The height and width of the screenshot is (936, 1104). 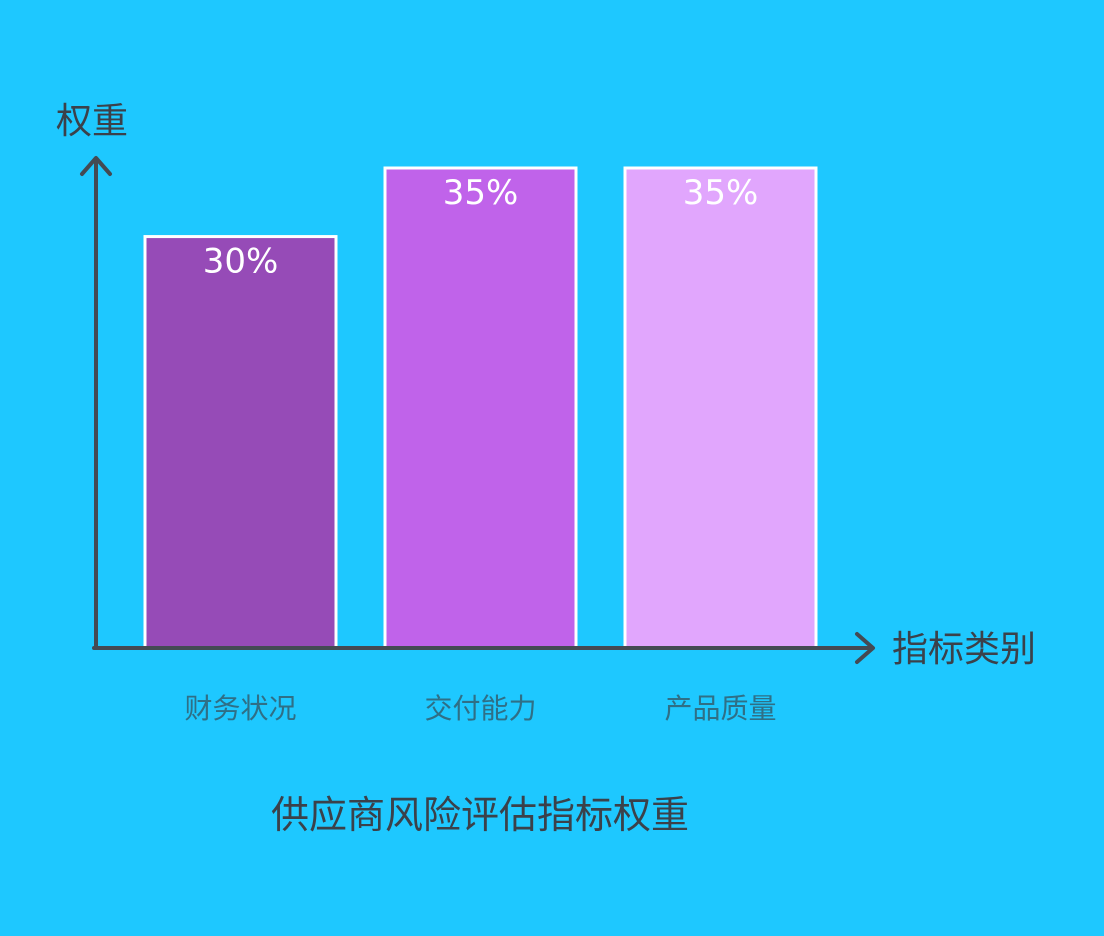 What do you see at coordinates (481, 227) in the screenshot?
I see `value-labels-layer: 30% 35% 35%` at bounding box center [481, 227].